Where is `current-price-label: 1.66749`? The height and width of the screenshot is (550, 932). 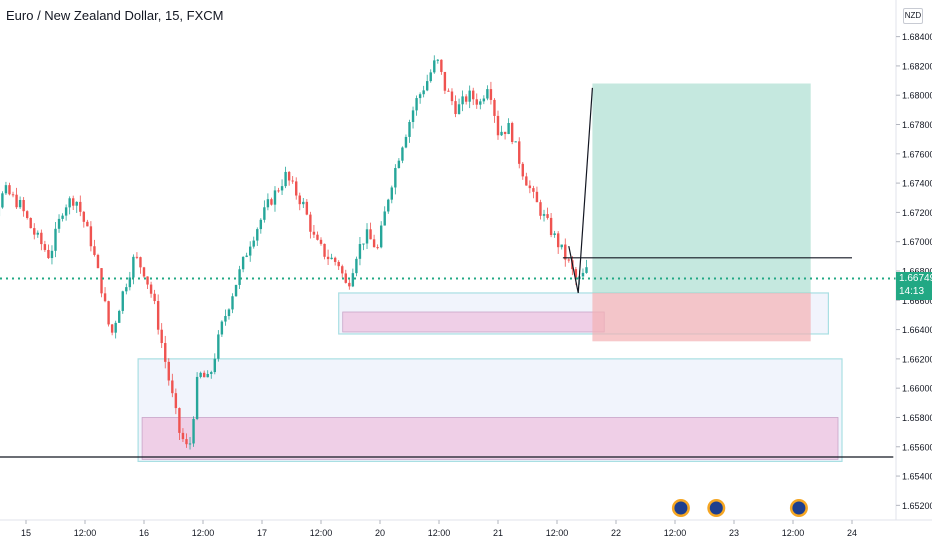
current-price-label: 1.66749 is located at coordinates (915, 278).